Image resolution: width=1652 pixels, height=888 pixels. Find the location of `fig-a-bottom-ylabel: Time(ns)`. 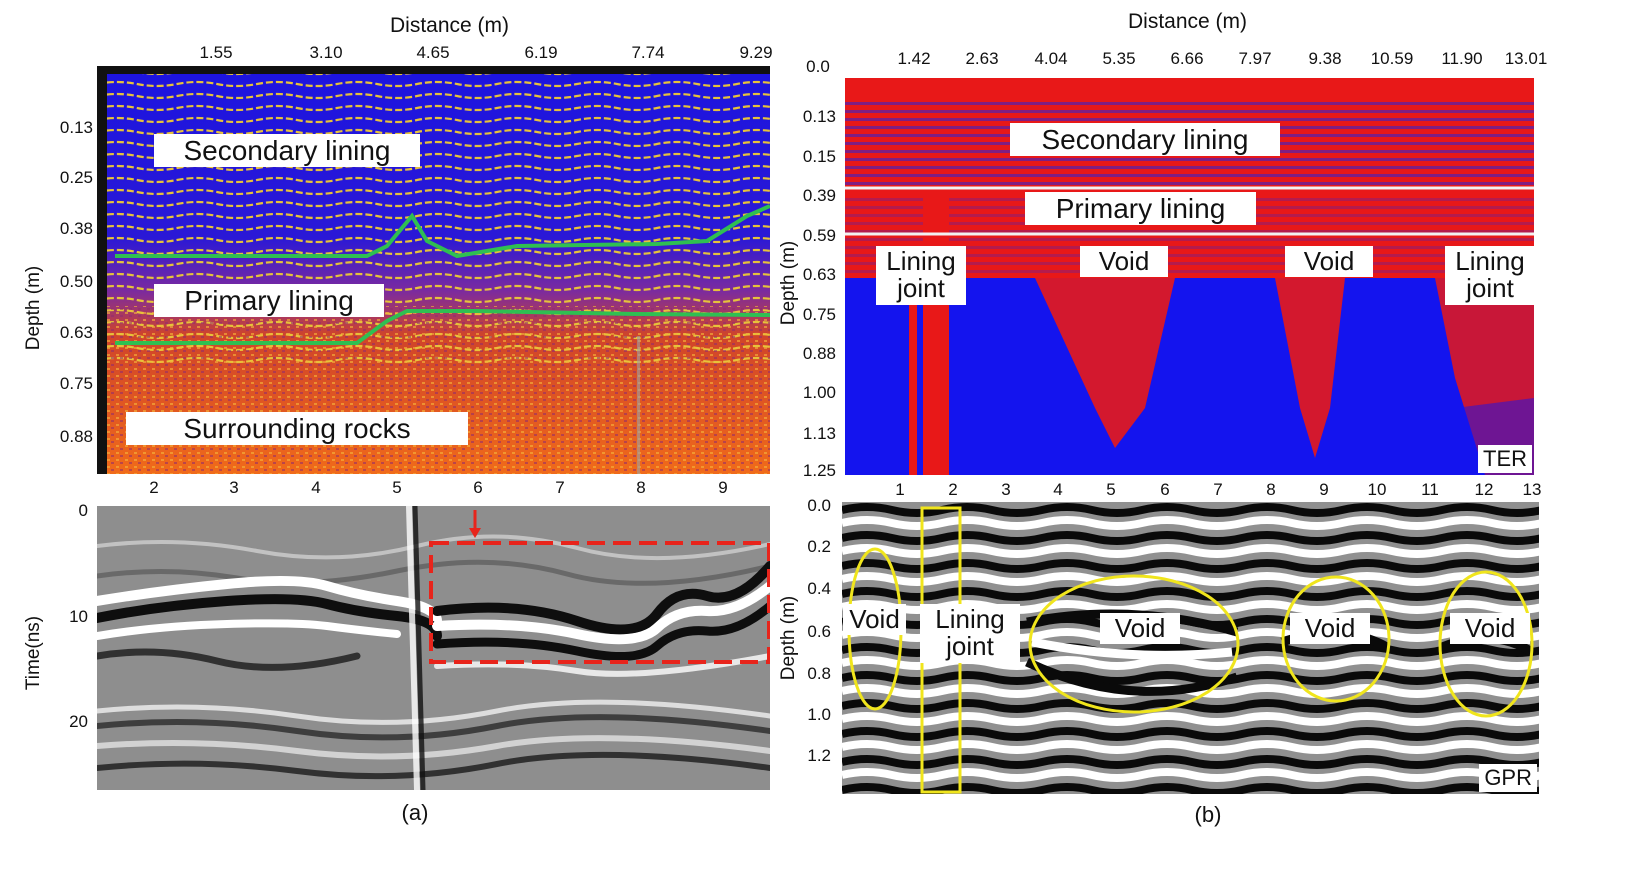

fig-a-bottom-ylabel: Time(ns) is located at coordinates (33, 653).